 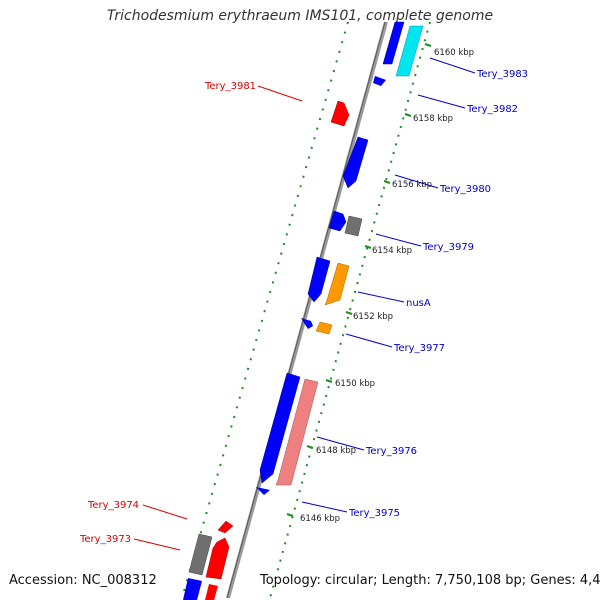 I want to click on gene-label: Tery_3977, so click(x=419, y=348).